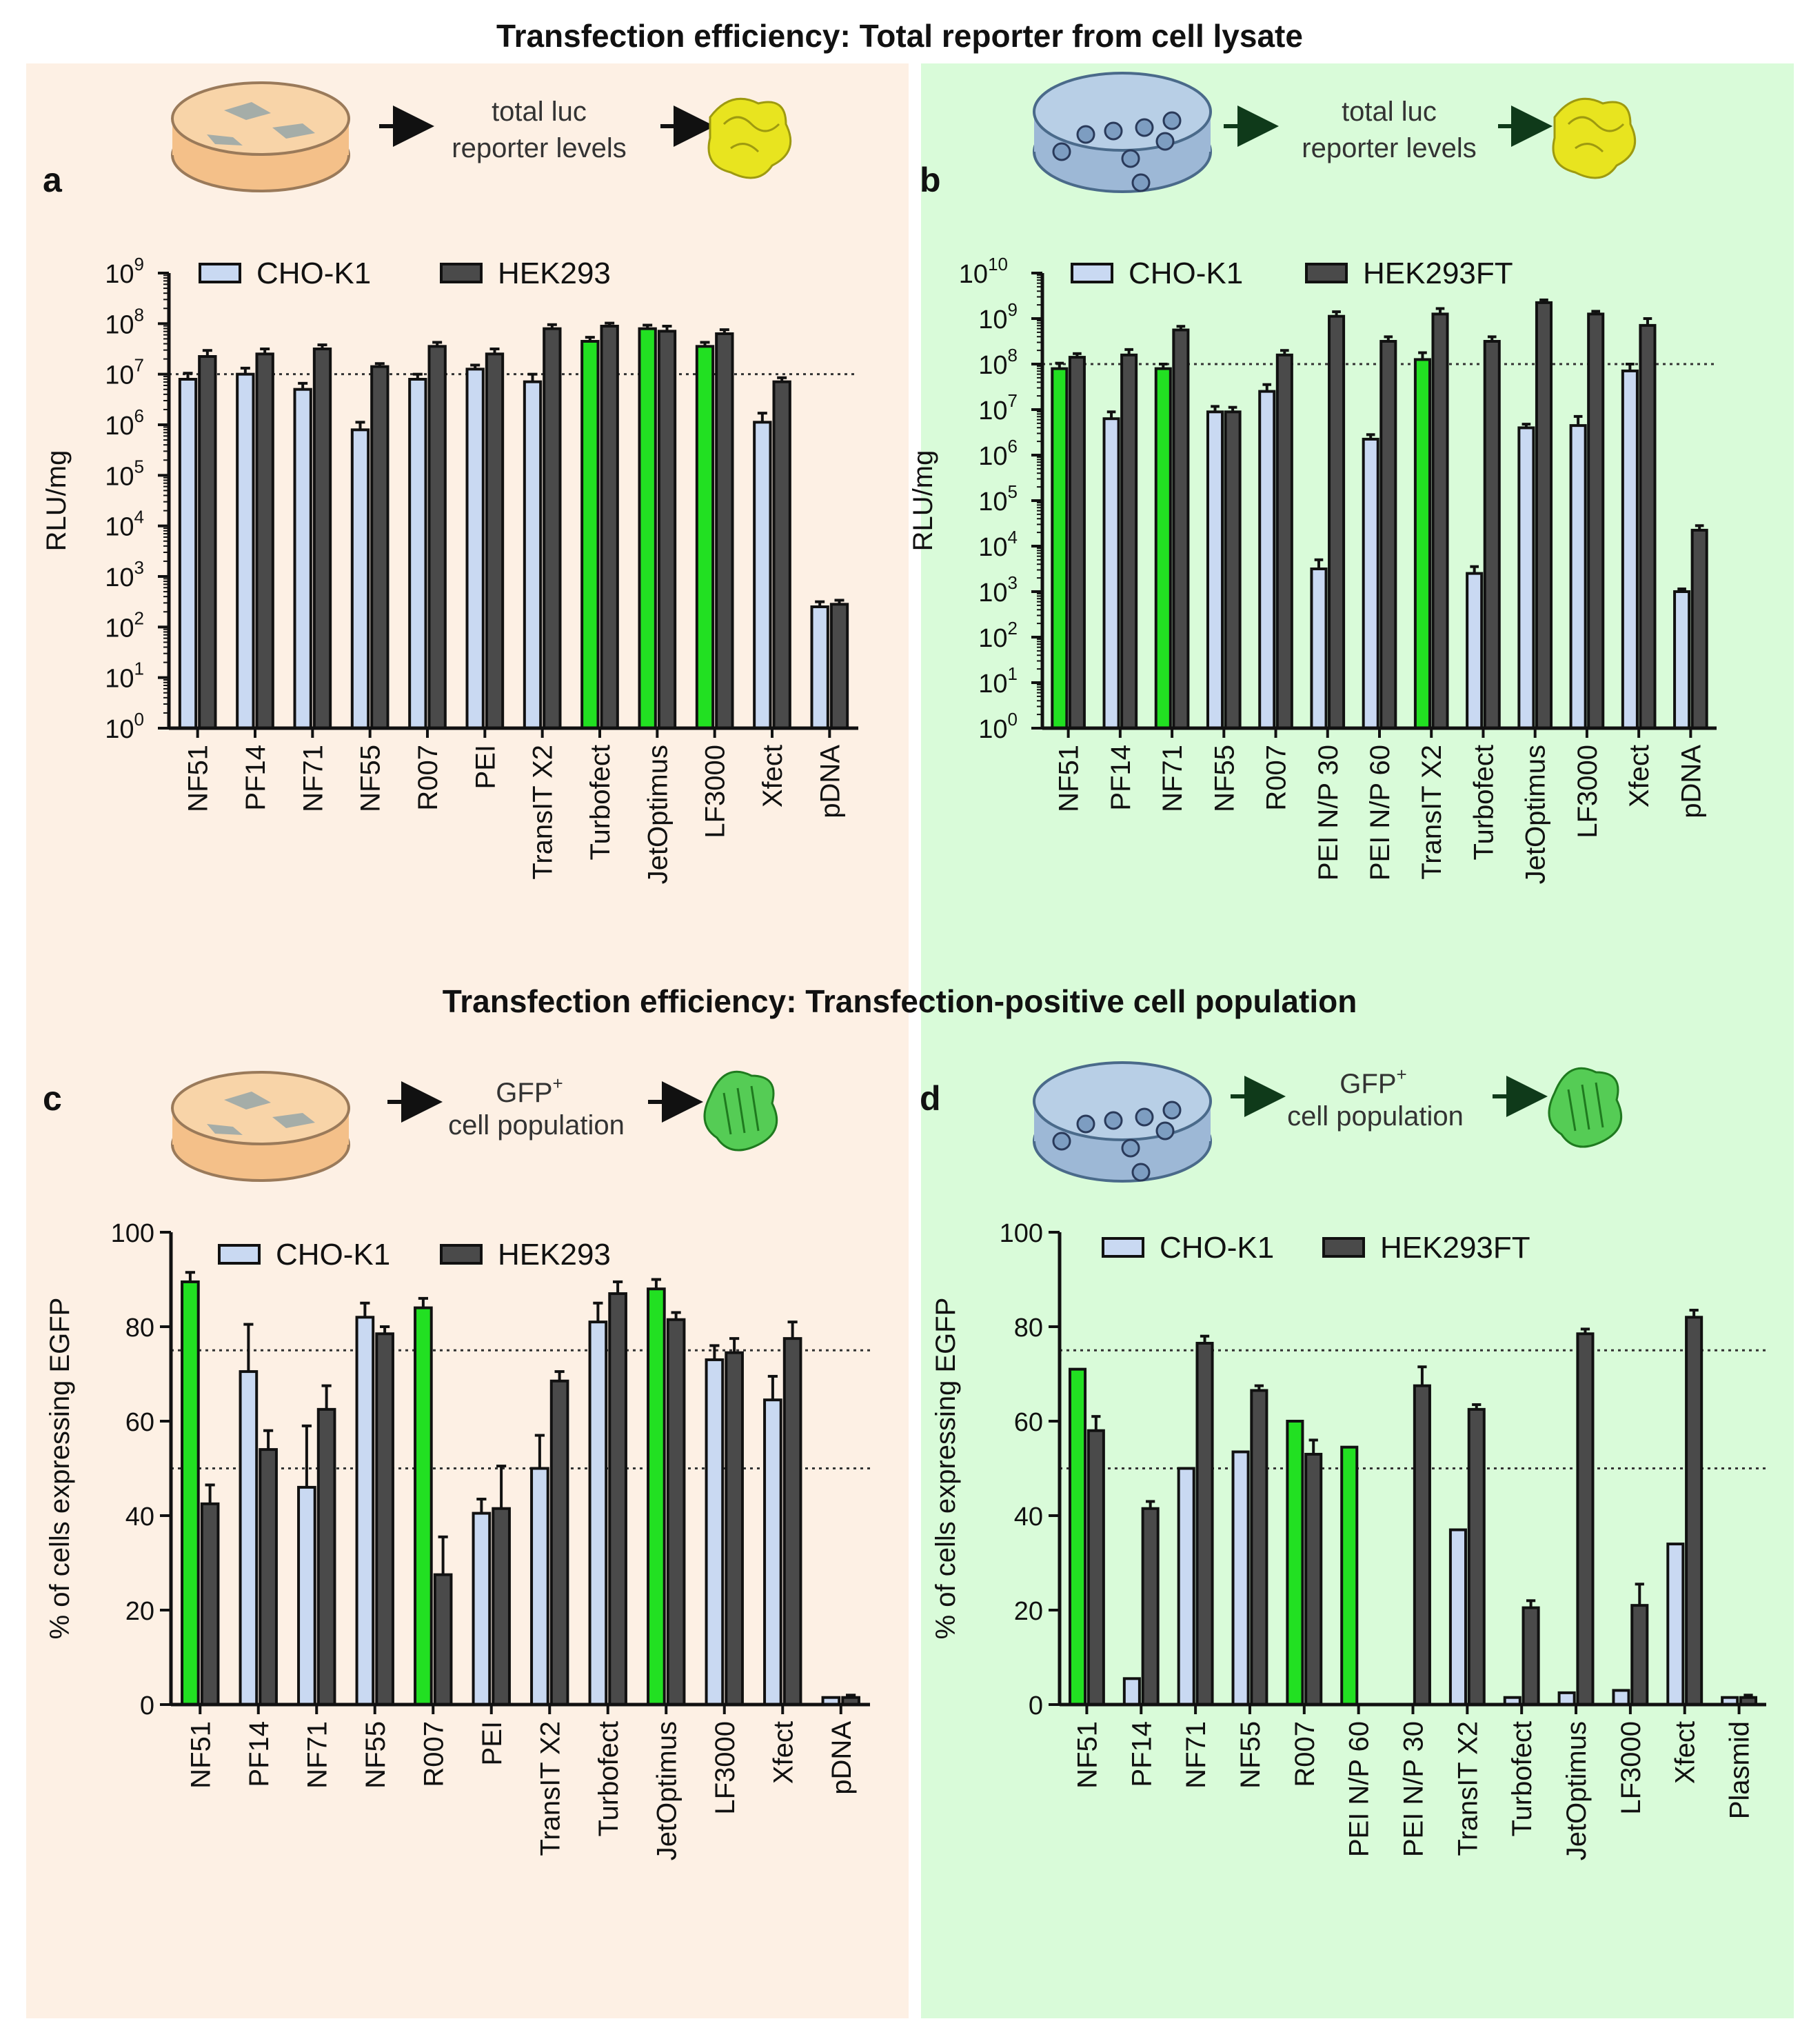  Describe the element at coordinates (1036, 1705) in the screenshot. I see `y-tick-label: 0` at that location.